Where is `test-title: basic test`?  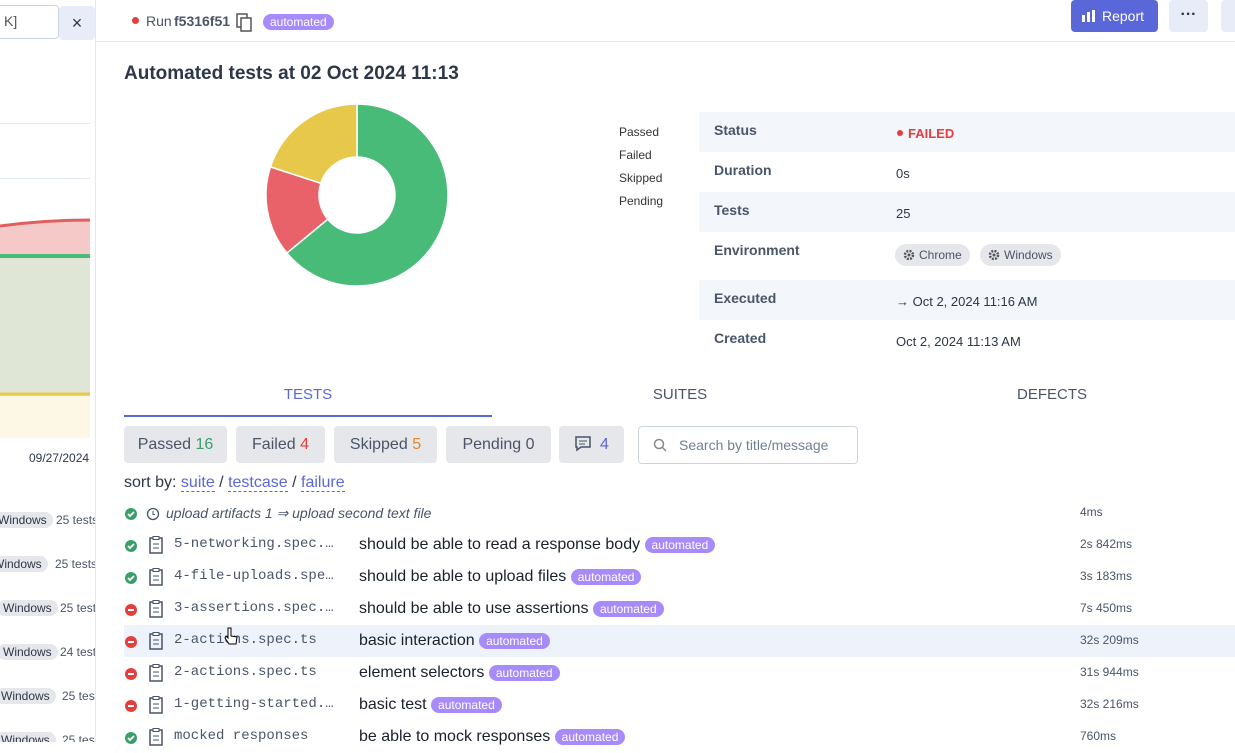 test-title: basic test is located at coordinates (393, 704).